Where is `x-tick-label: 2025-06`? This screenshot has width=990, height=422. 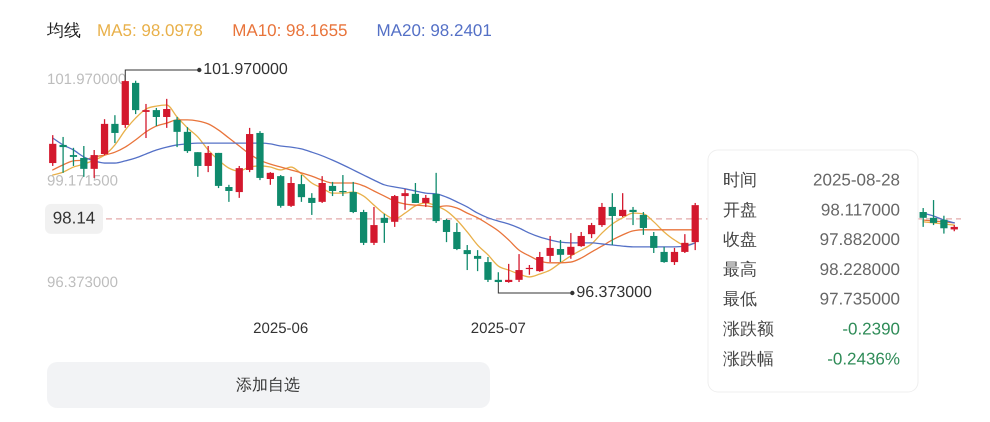 x-tick-label: 2025-06 is located at coordinates (280, 328).